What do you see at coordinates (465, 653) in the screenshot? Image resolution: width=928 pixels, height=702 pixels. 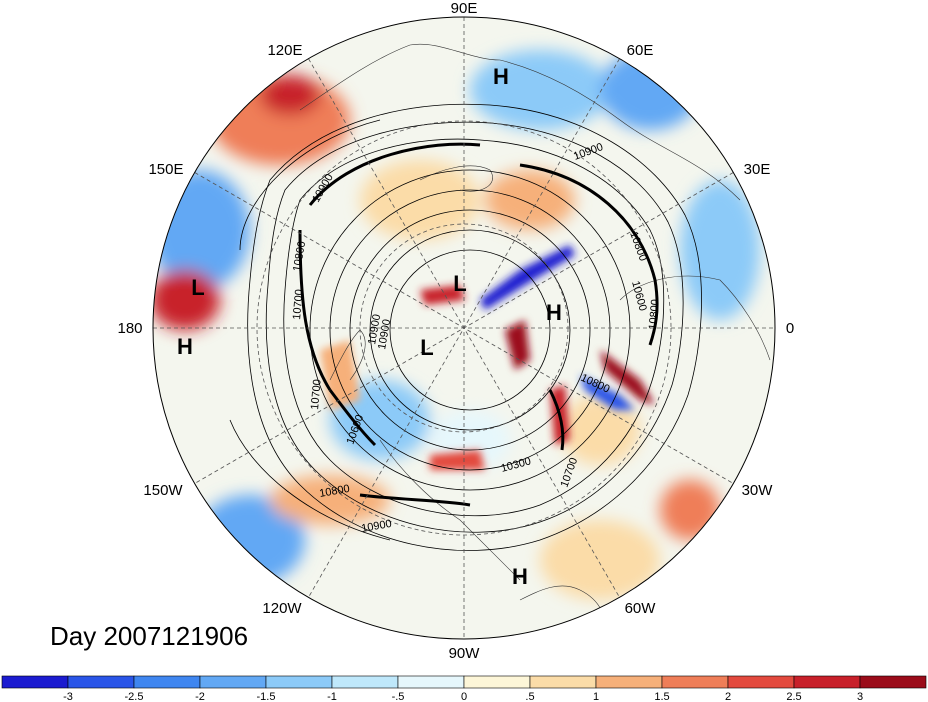 I see `lon-label-90w: 90W` at bounding box center [465, 653].